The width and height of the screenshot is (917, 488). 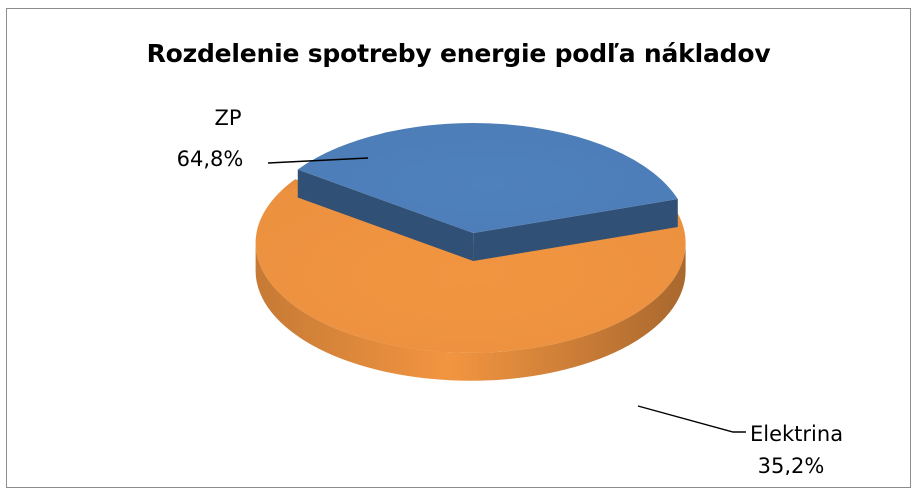 What do you see at coordinates (227, 118) in the screenshot?
I see `data-label-zp-name: ZP` at bounding box center [227, 118].